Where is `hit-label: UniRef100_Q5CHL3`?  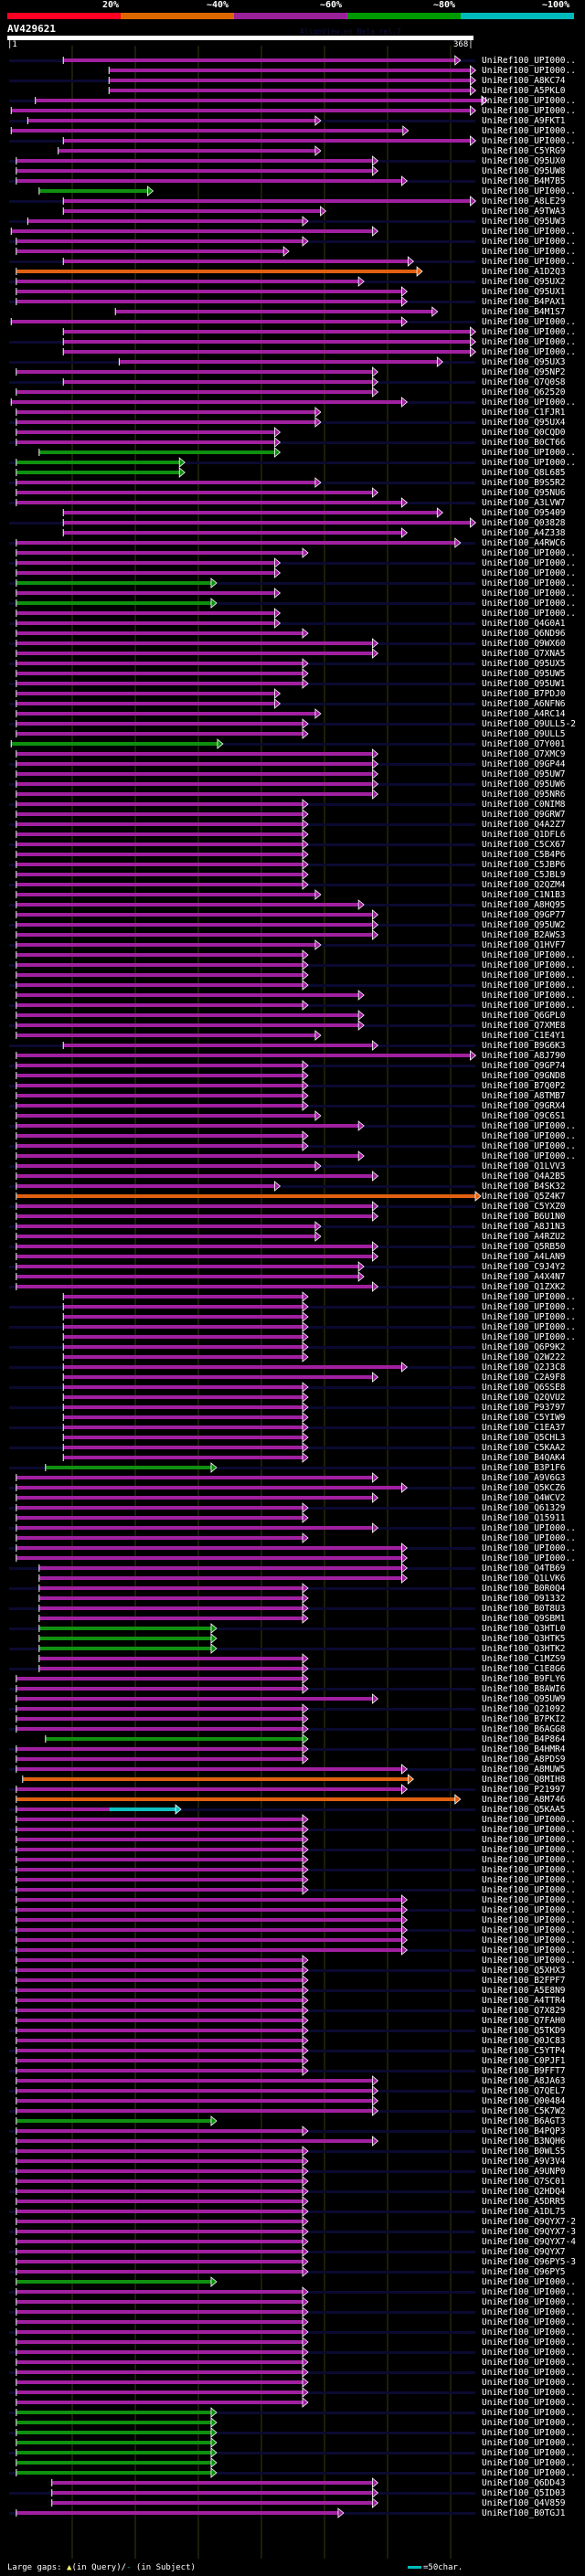
hit-label: UniRef100_Q5CHL3 is located at coordinates (524, 1438).